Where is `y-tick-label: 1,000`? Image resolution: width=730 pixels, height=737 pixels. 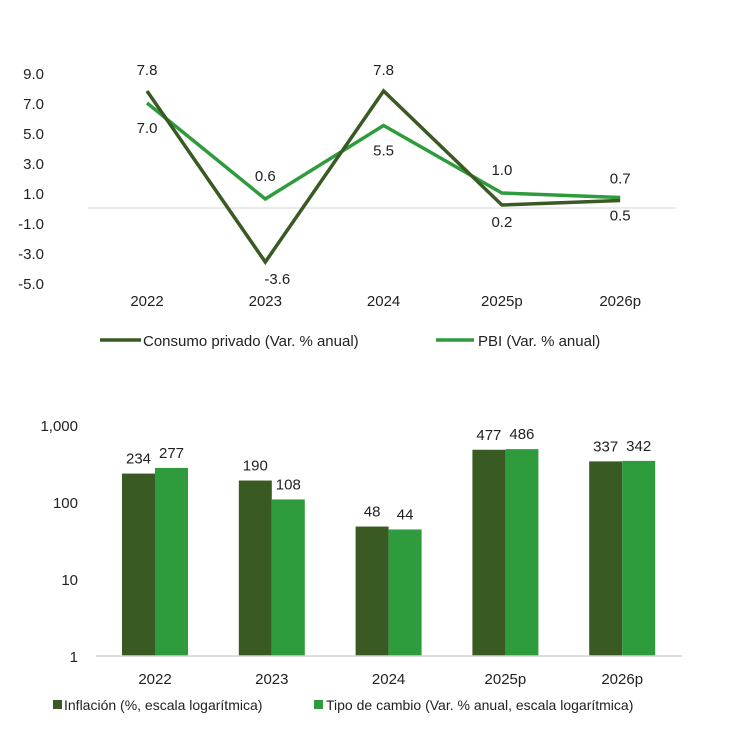
y-tick-label: 1,000 is located at coordinates (59, 426).